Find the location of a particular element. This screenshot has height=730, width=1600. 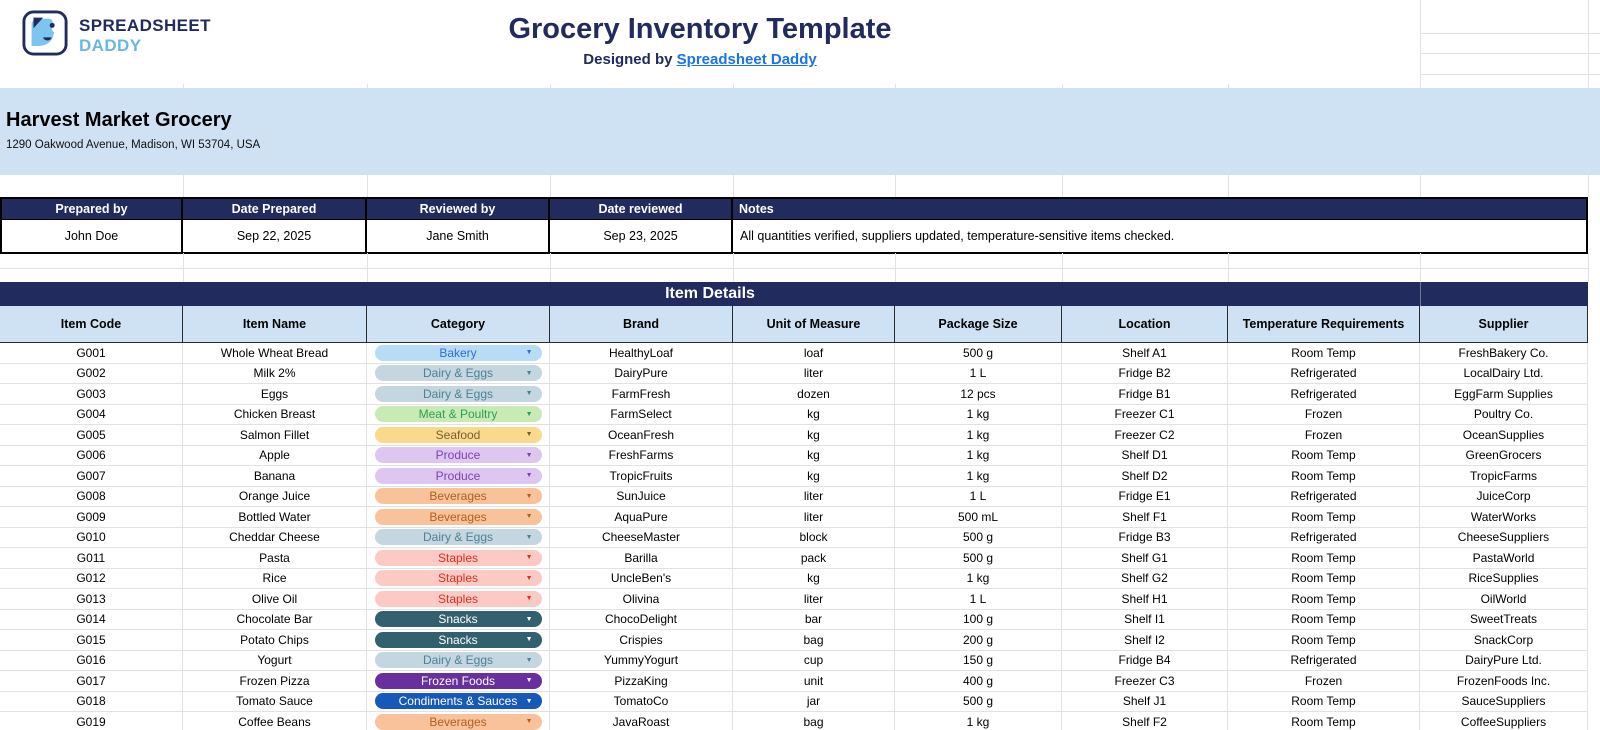

cell-item-code: G010 is located at coordinates (91, 537).